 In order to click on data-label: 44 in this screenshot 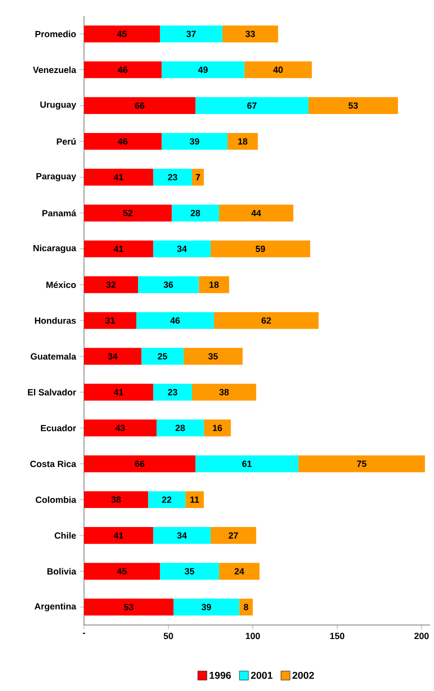, I will do `click(256, 213)`.